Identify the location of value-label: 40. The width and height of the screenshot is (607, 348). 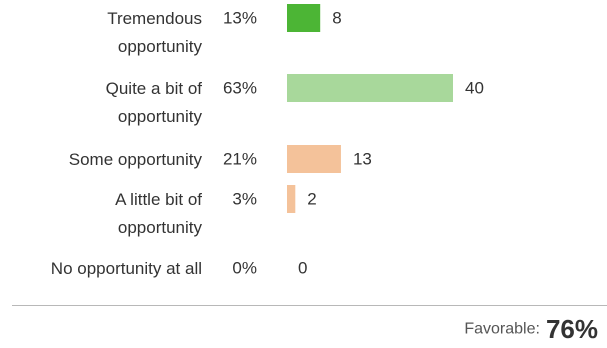
(474, 88).